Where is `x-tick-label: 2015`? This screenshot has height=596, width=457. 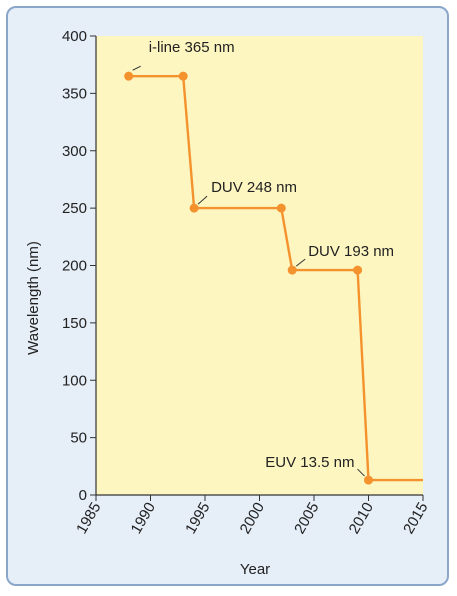 x-tick-label: 2015 is located at coordinates (415, 518).